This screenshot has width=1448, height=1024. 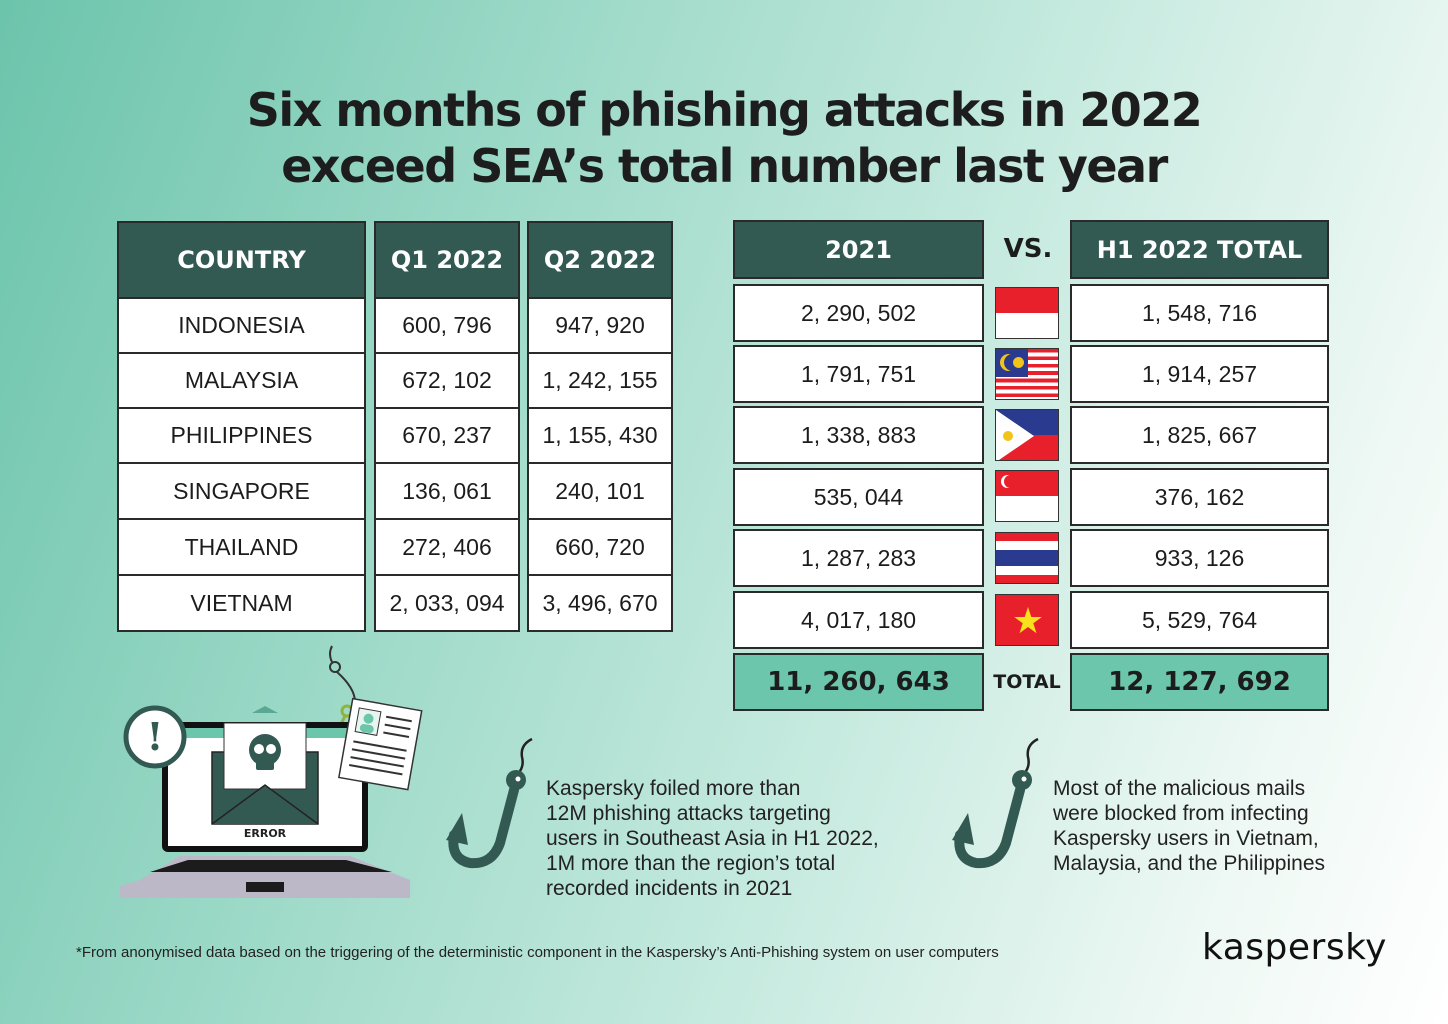 What do you see at coordinates (600, 603) in the screenshot?
I see `q2-cell: 3, 496, 670` at bounding box center [600, 603].